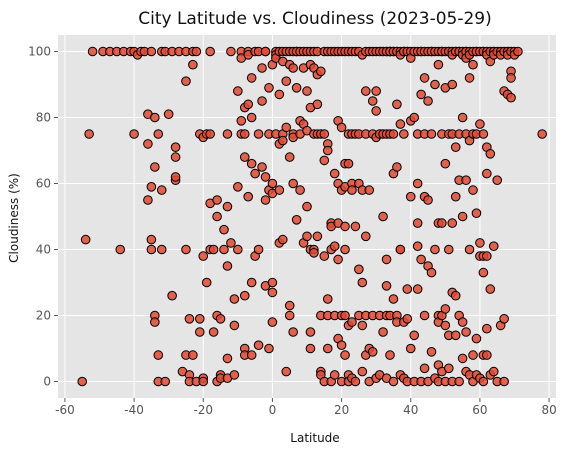  What do you see at coordinates (273, 410) in the screenshot?
I see `x-tick-label: 0` at bounding box center [273, 410].